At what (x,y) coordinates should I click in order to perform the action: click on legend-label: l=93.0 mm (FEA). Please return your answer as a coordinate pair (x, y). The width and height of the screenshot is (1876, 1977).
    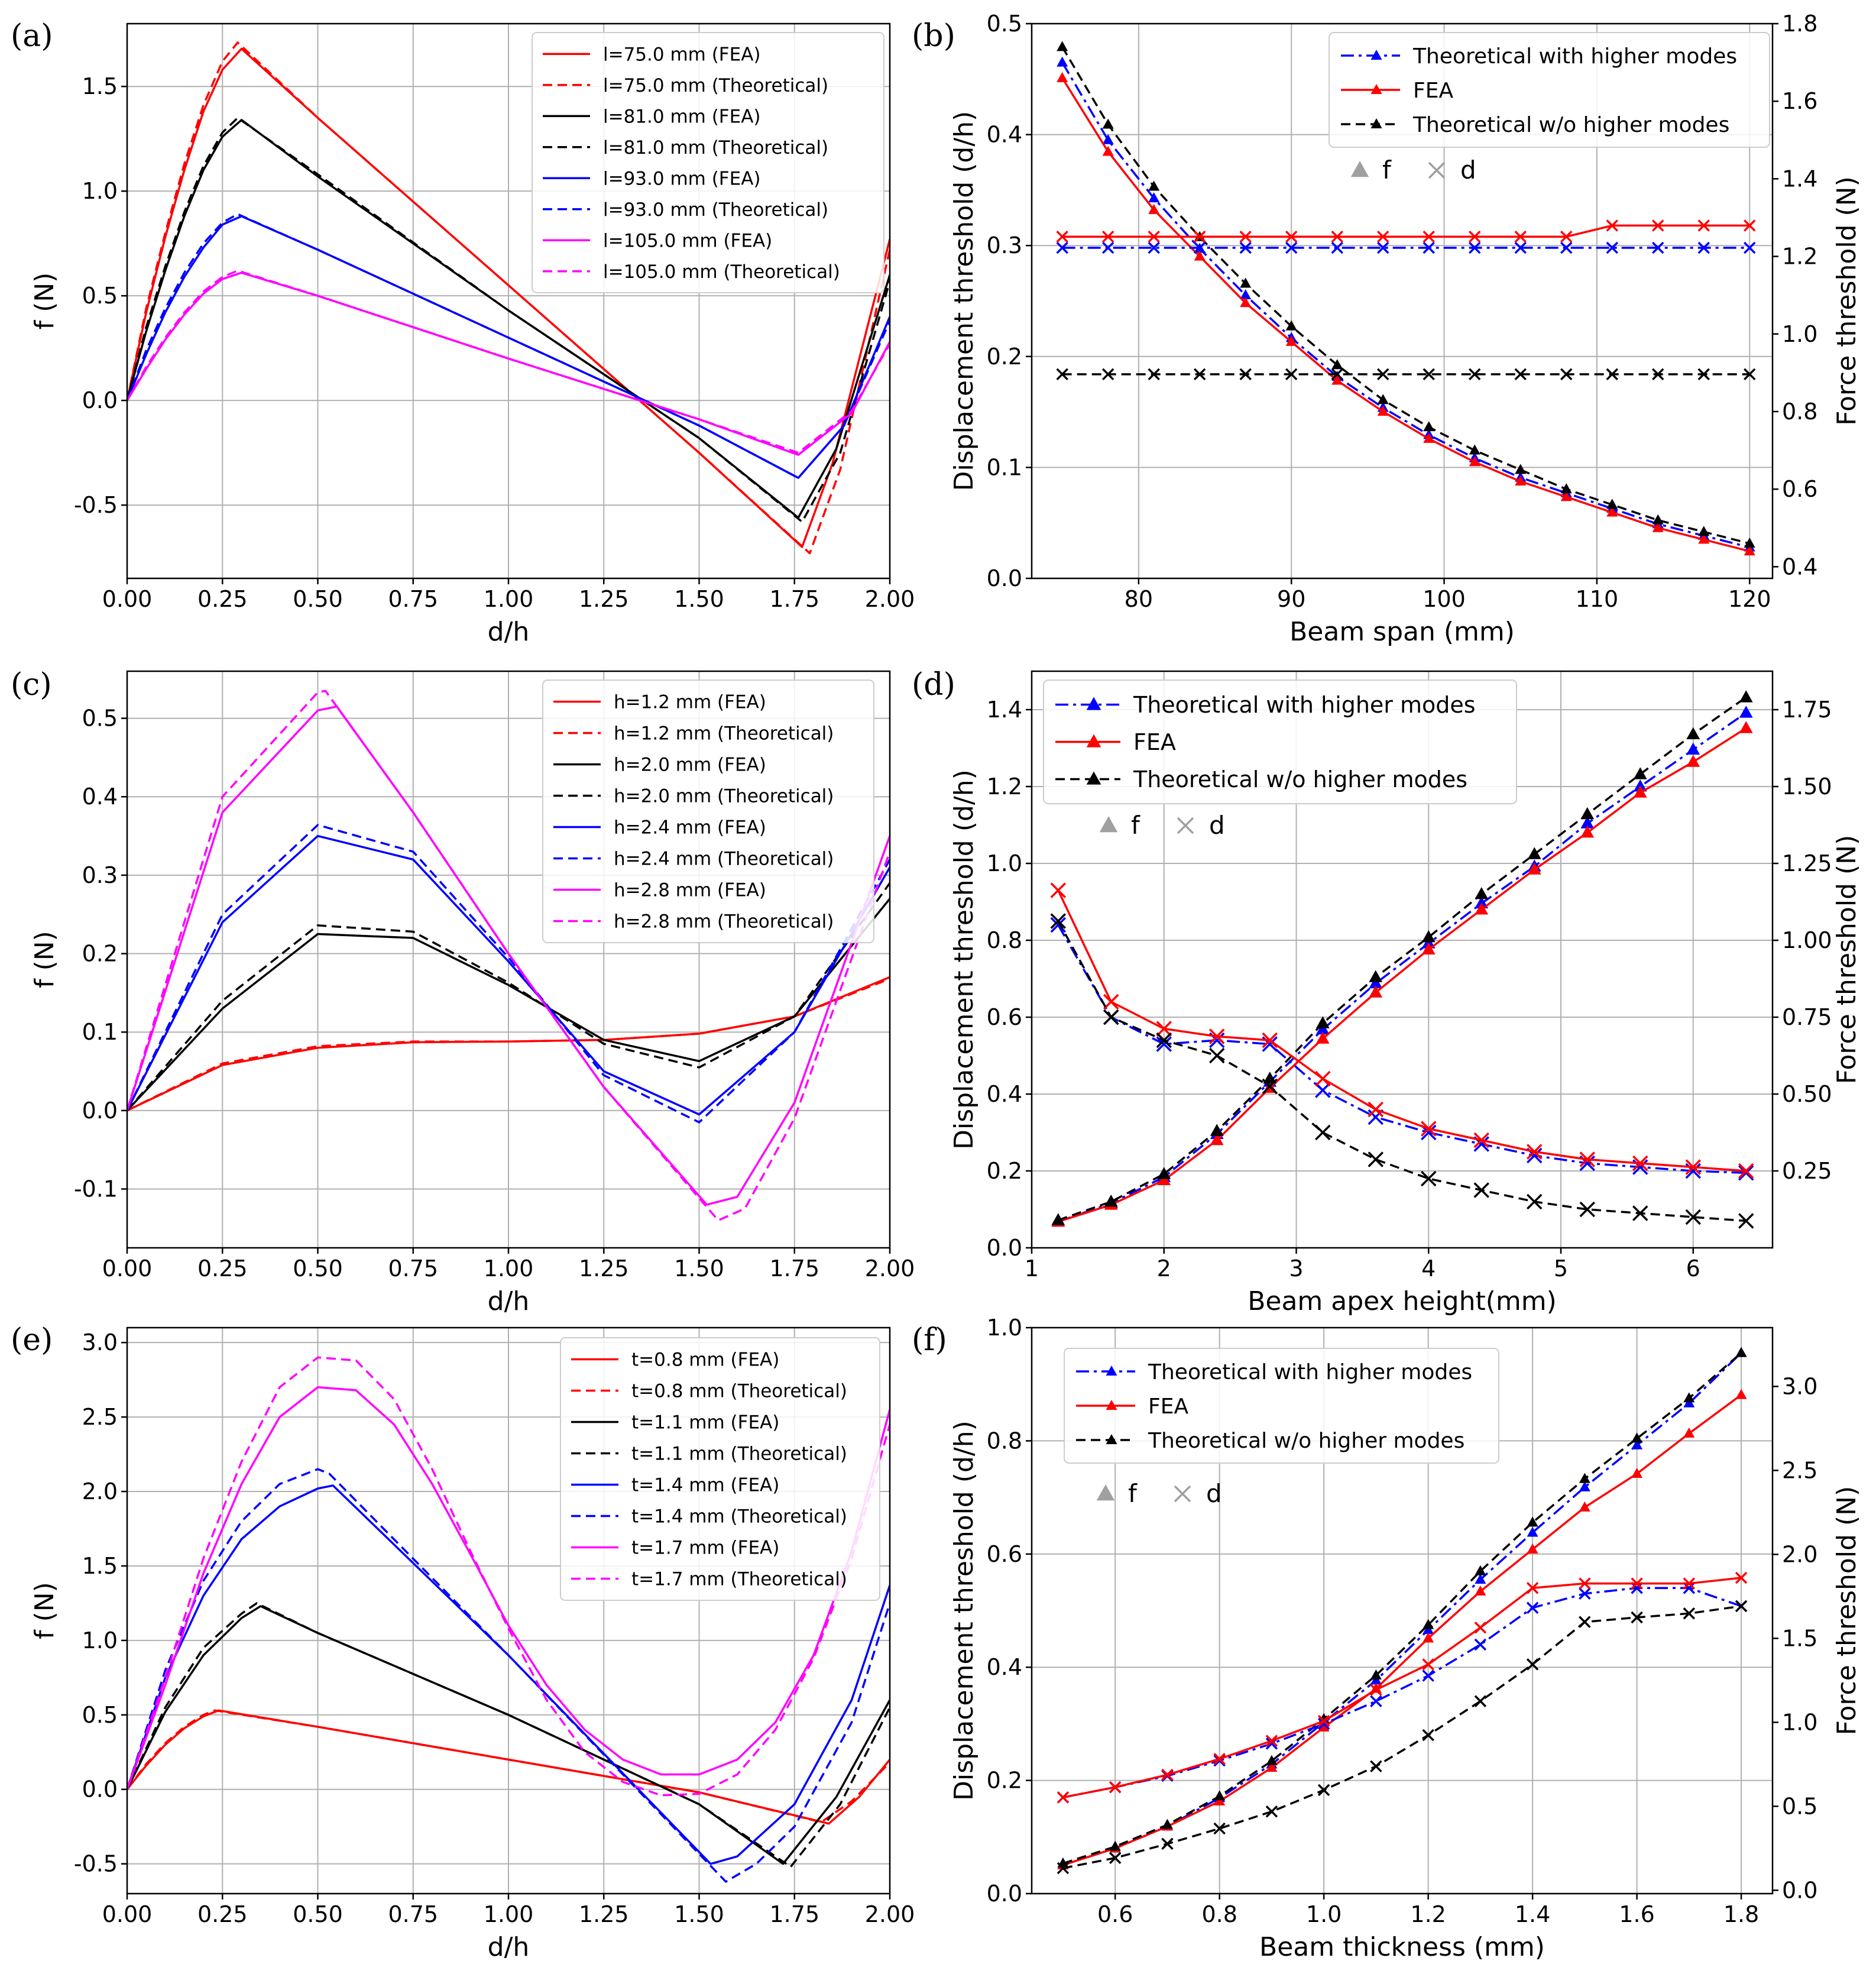
    Looking at the image, I should click on (682, 178).